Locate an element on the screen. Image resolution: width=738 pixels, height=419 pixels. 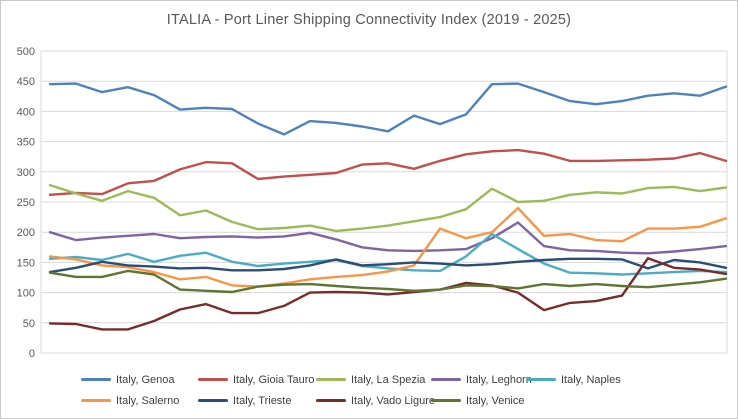
legend-item-italy-naples: Italy, Naples is located at coordinates (573, 380).